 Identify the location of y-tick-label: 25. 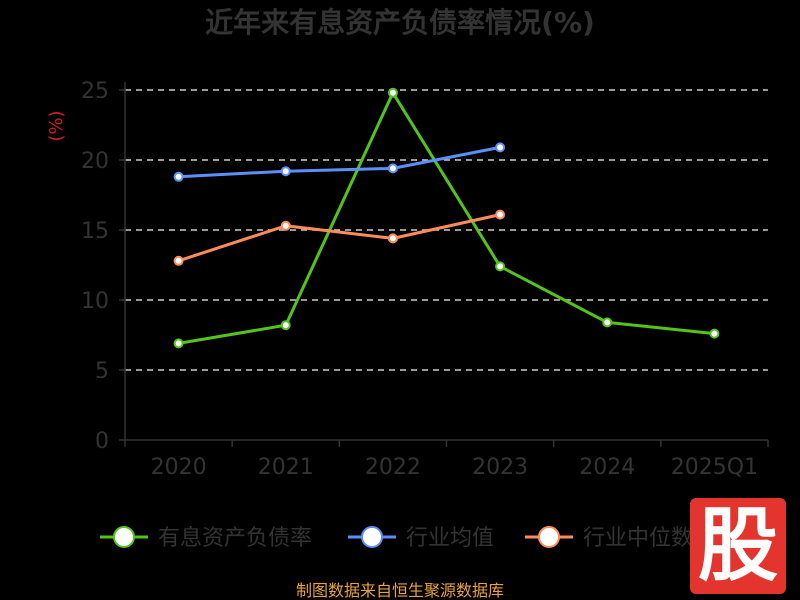
(95, 91).